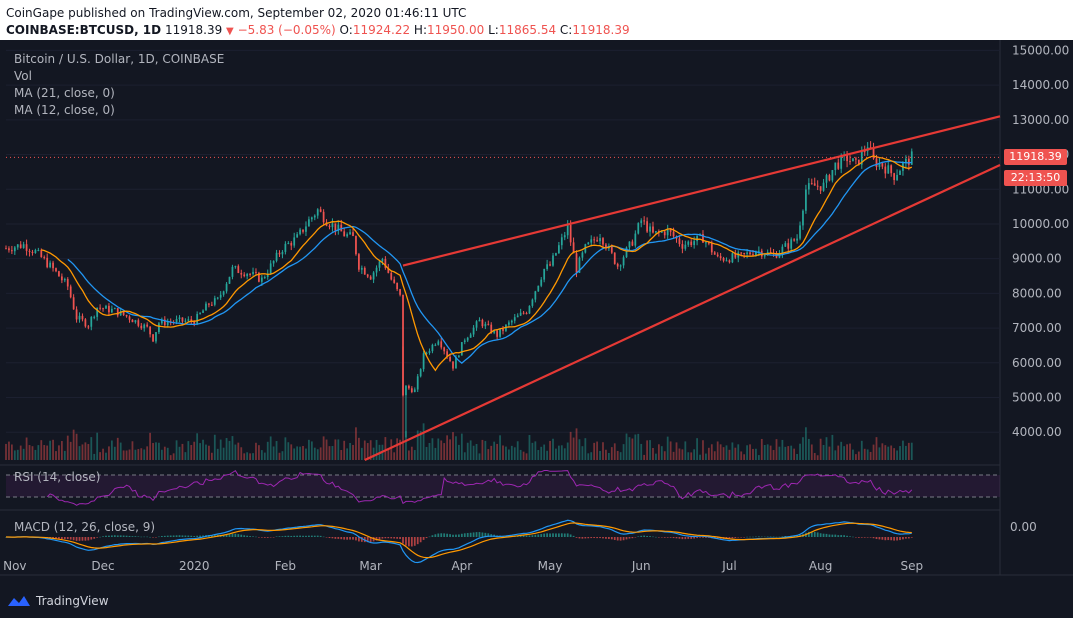 This screenshot has height=618, width=1073. What do you see at coordinates (193, 30) in the screenshot?
I see `close-value: 11918.39` at bounding box center [193, 30].